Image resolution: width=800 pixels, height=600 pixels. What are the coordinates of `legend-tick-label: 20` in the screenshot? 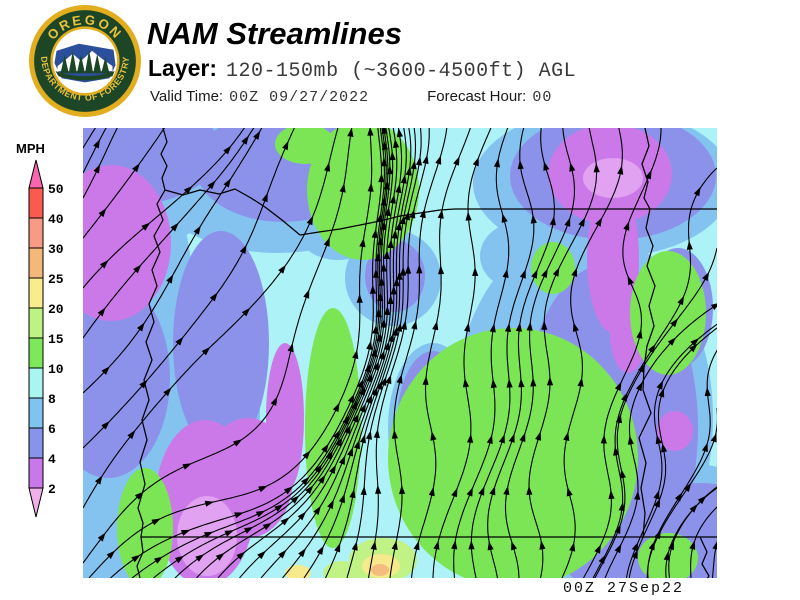 It's located at (56, 309).